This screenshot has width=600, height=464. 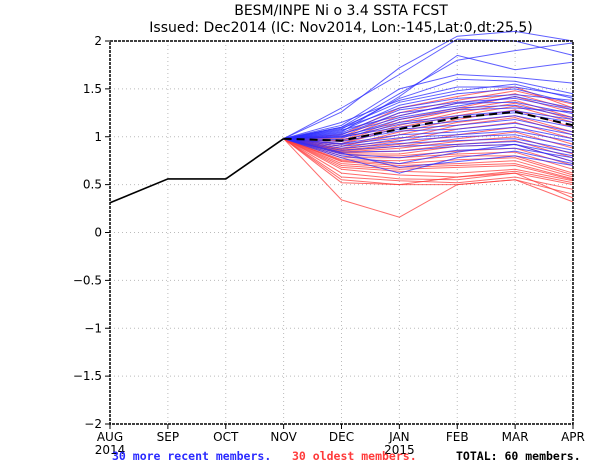 I want to click on x-year-label: 2015, so click(x=399, y=450).